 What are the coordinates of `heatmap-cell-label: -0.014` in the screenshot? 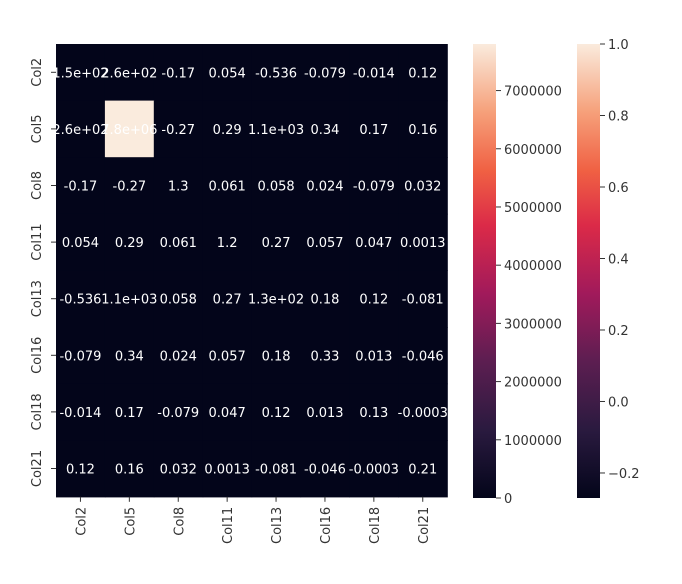 It's located at (80, 413).